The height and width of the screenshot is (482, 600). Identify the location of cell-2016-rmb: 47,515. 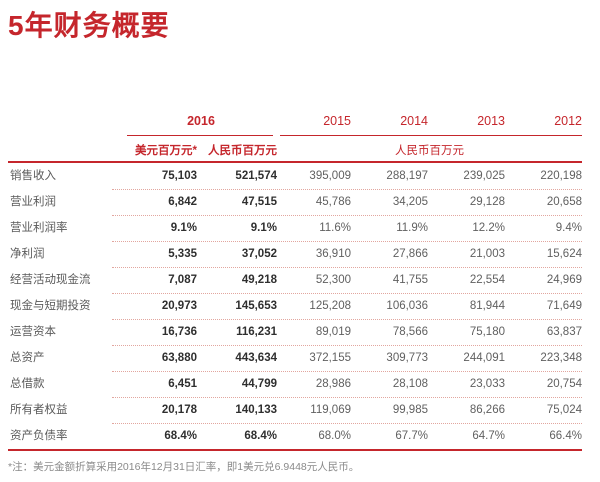
(259, 202).